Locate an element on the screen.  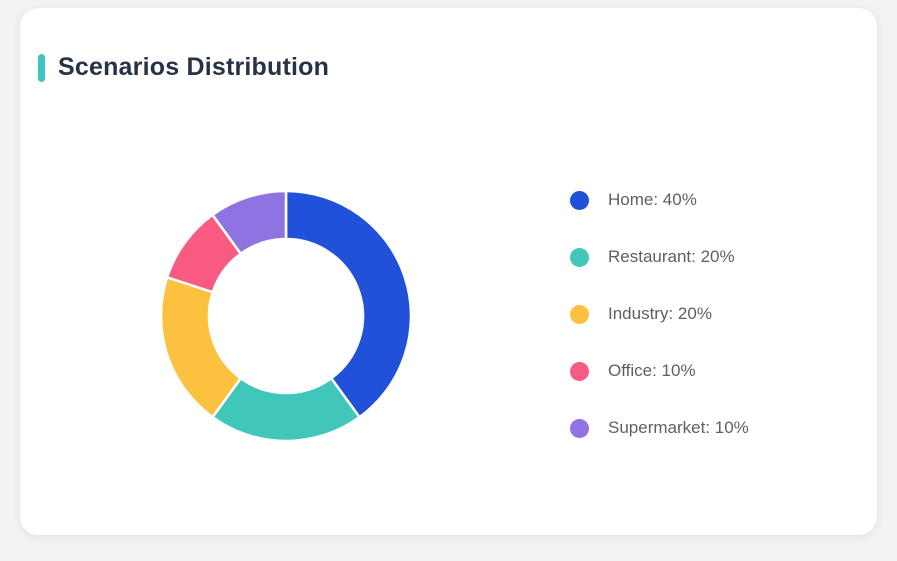
title-accent-bar is located at coordinates (41, 67).